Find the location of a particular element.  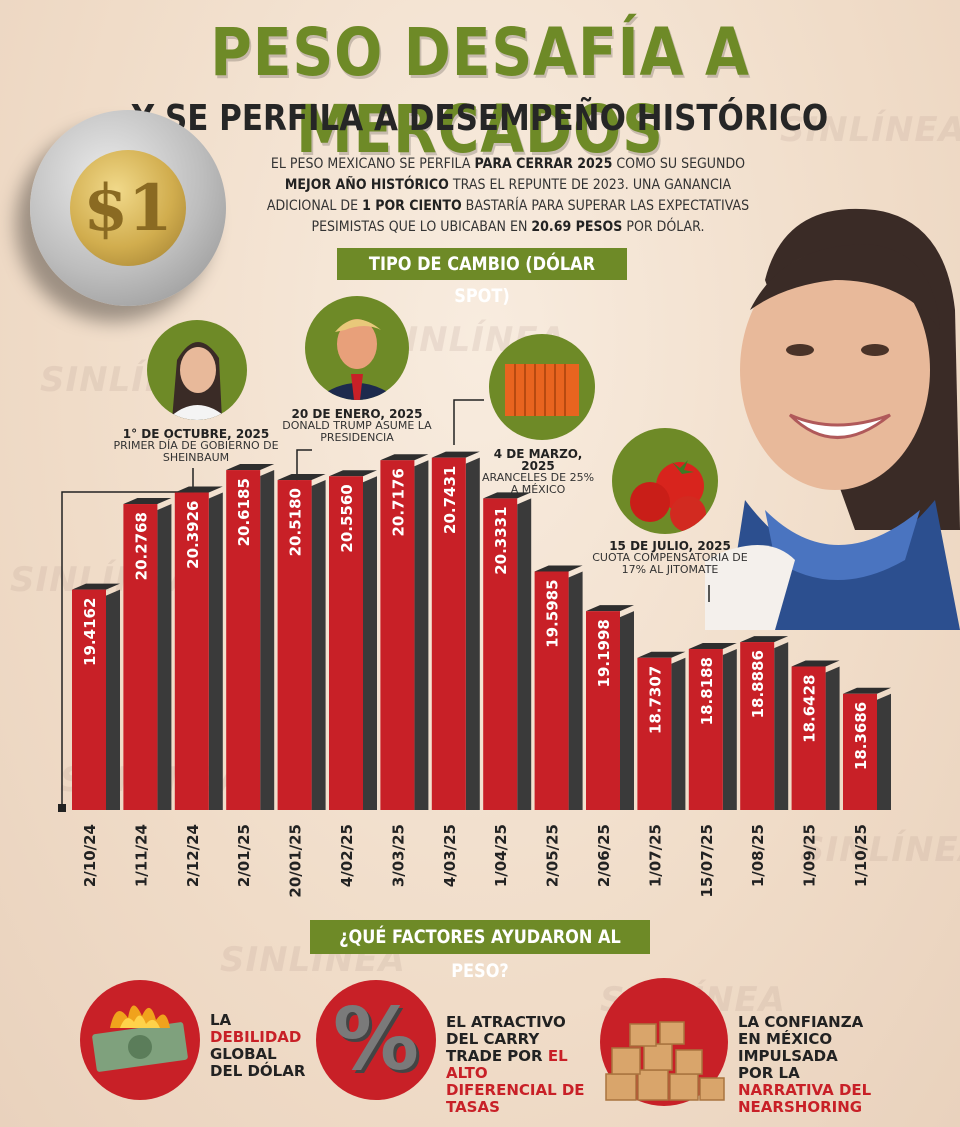

coin-center: $1 is located at coordinates (128, 208).